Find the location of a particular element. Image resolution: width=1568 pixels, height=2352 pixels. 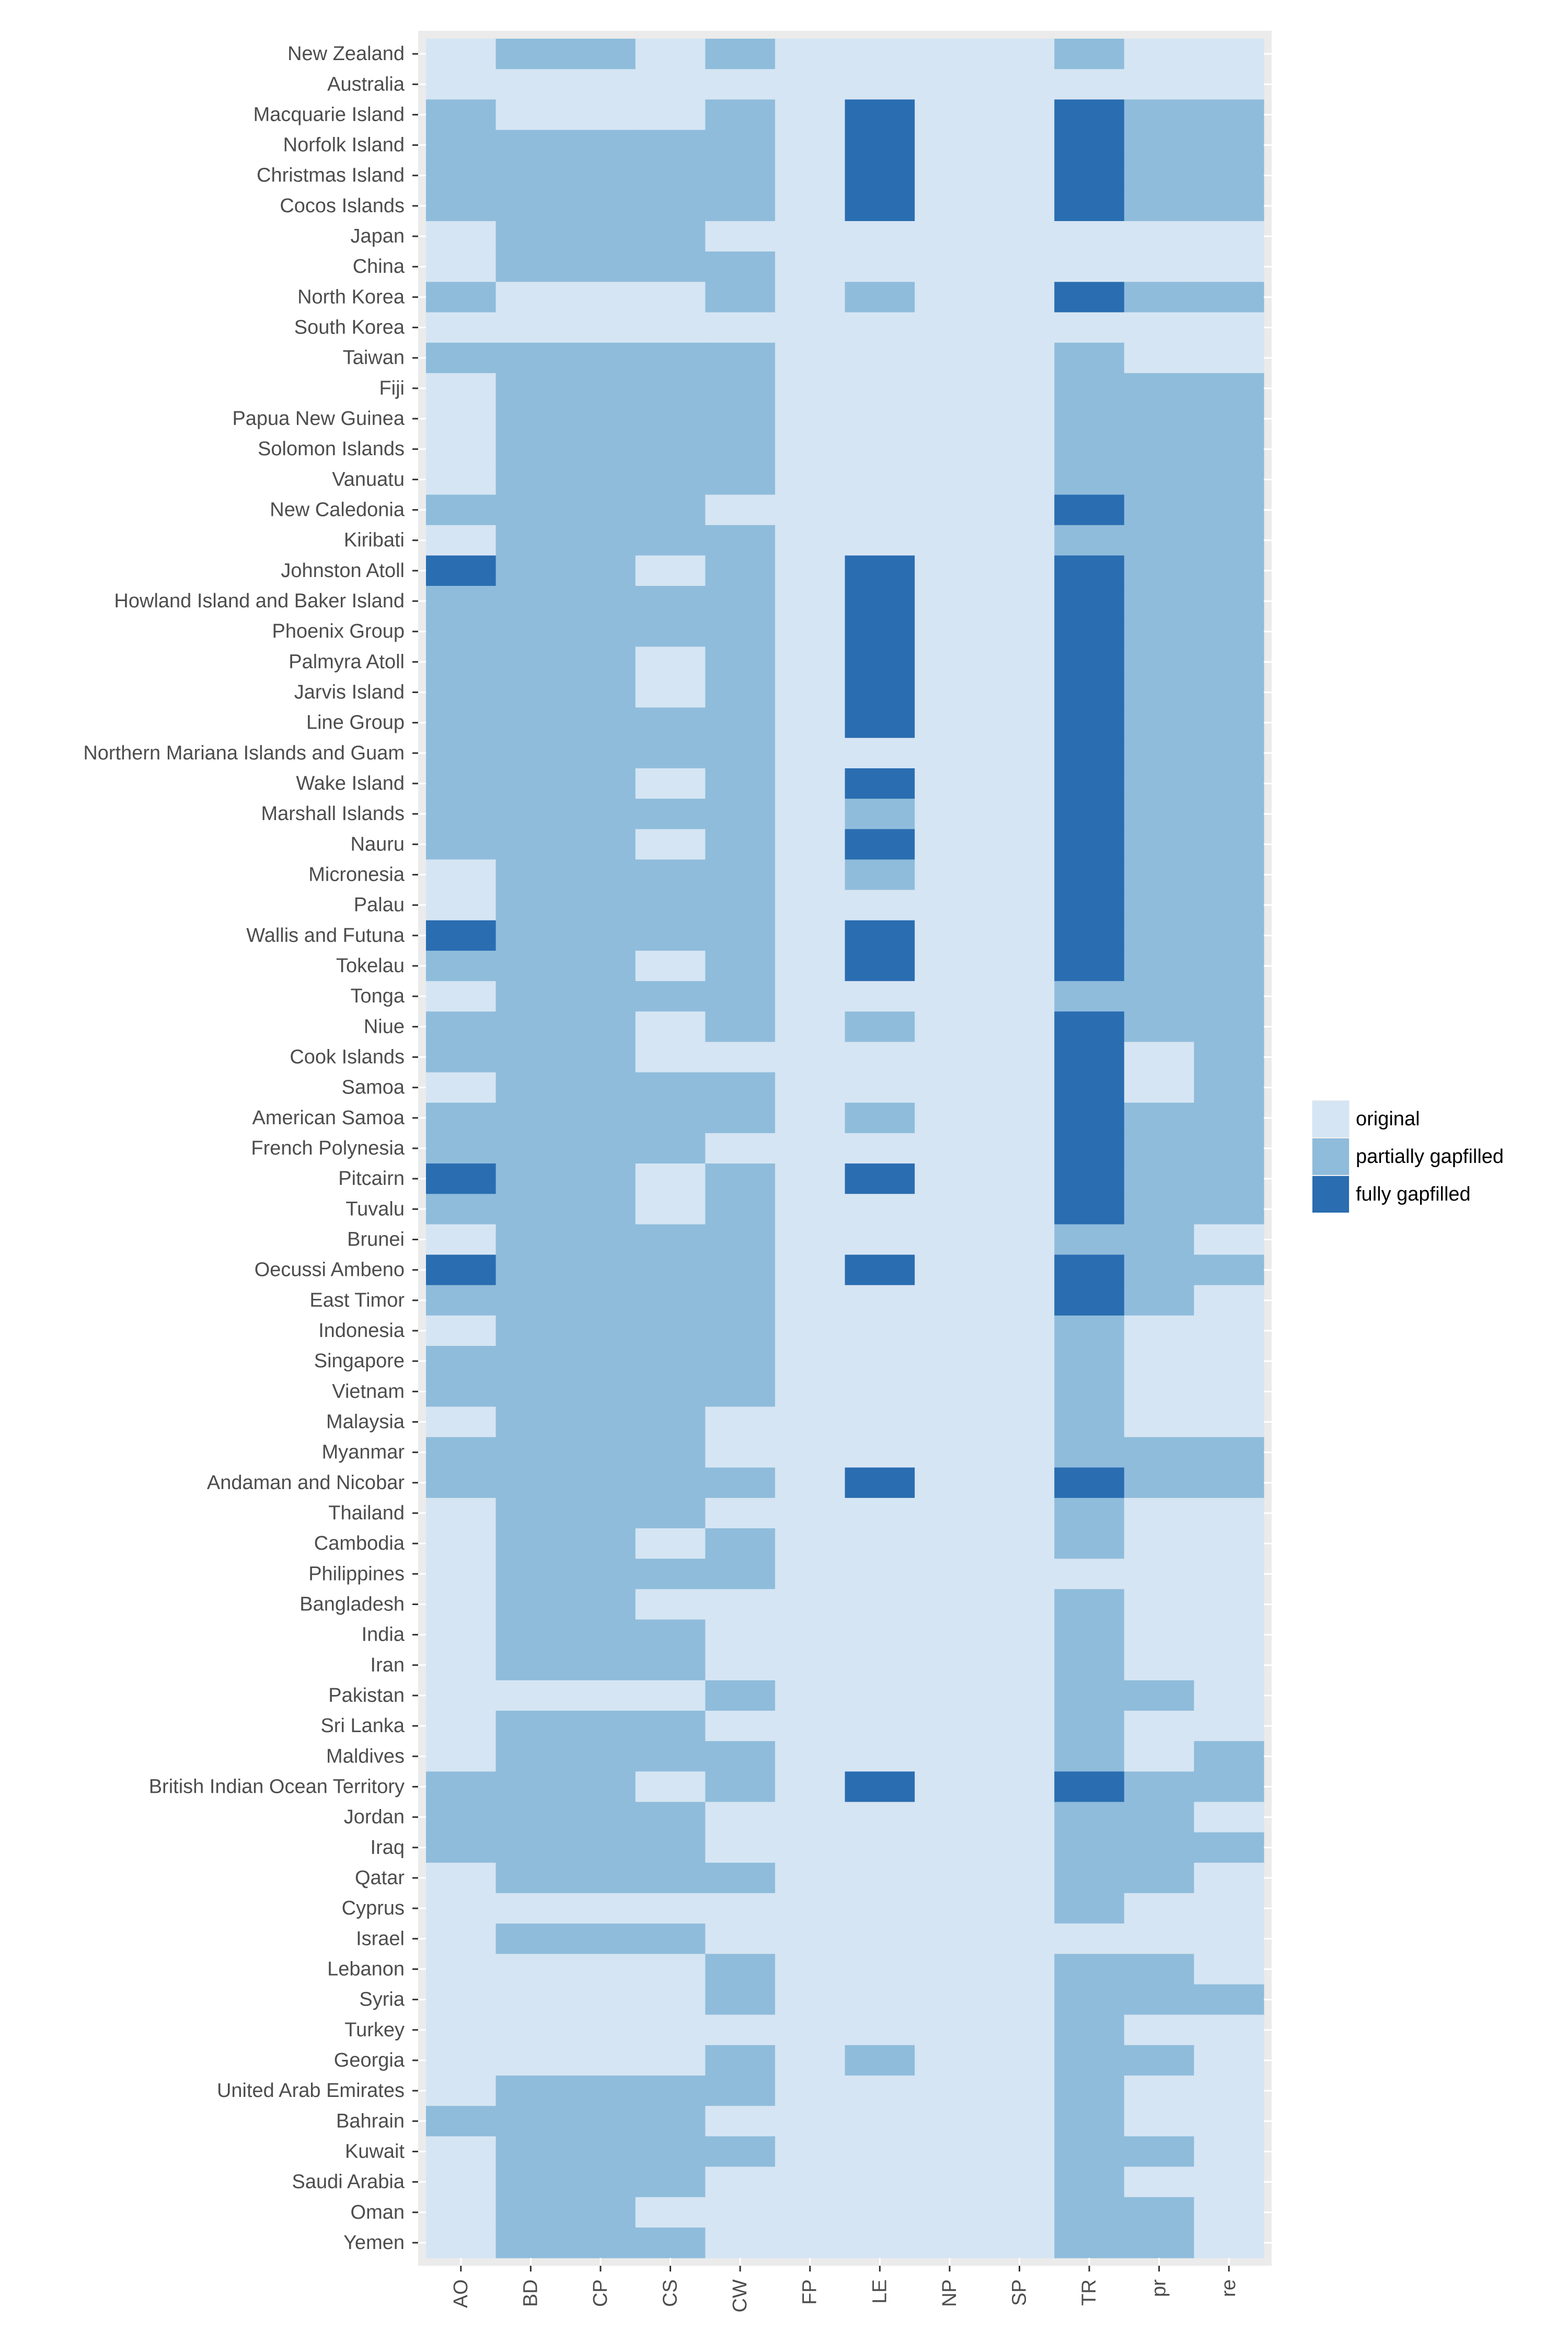

y-tick-label: American Samoa is located at coordinates (328, 1118).